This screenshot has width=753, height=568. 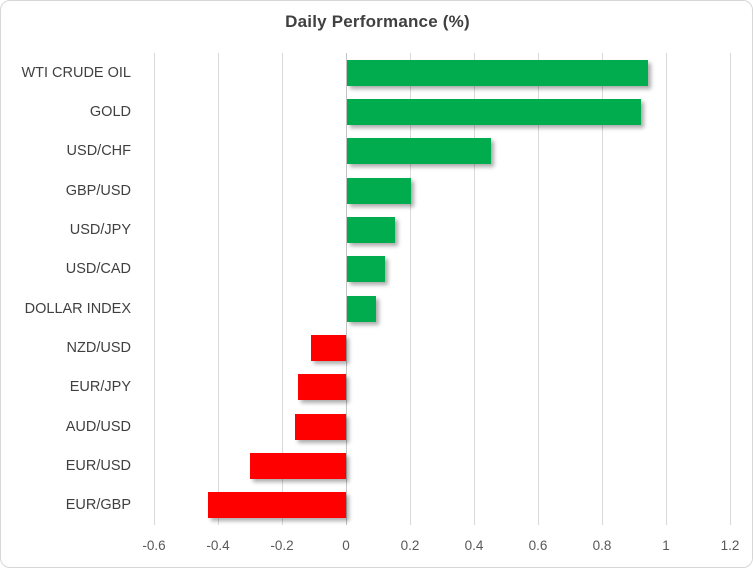 What do you see at coordinates (98, 505) in the screenshot?
I see `category-label-eur-gbp: EUR/GBP` at bounding box center [98, 505].